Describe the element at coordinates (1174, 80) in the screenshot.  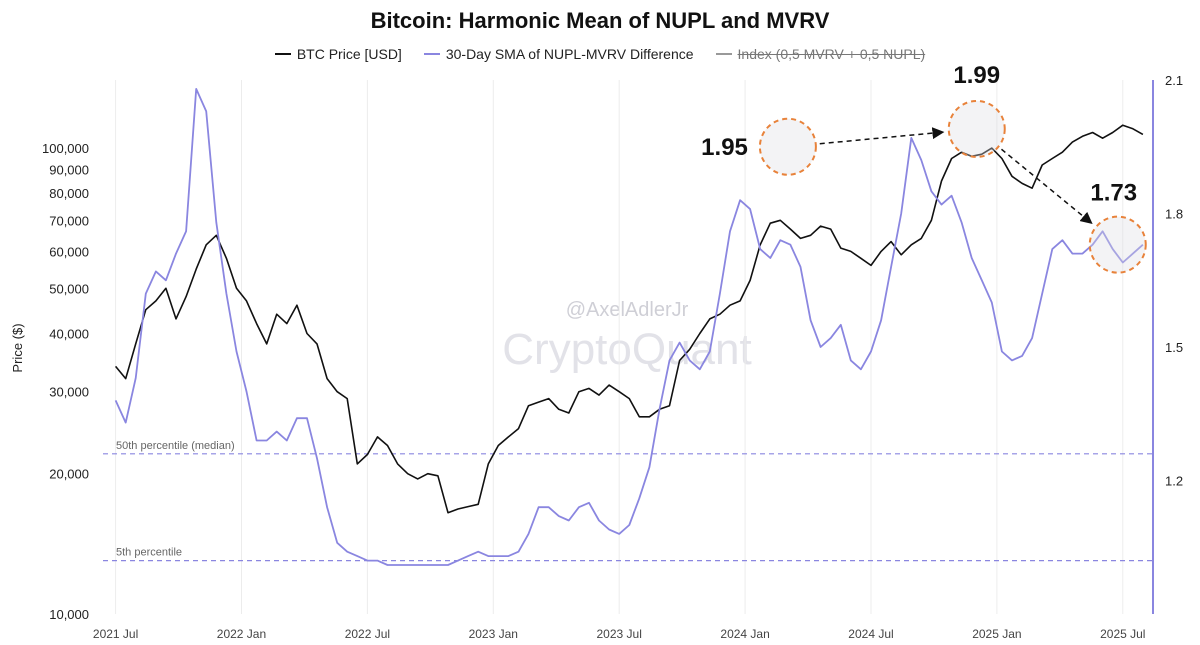
I see `y-right-tick-label: 2.1` at that location.